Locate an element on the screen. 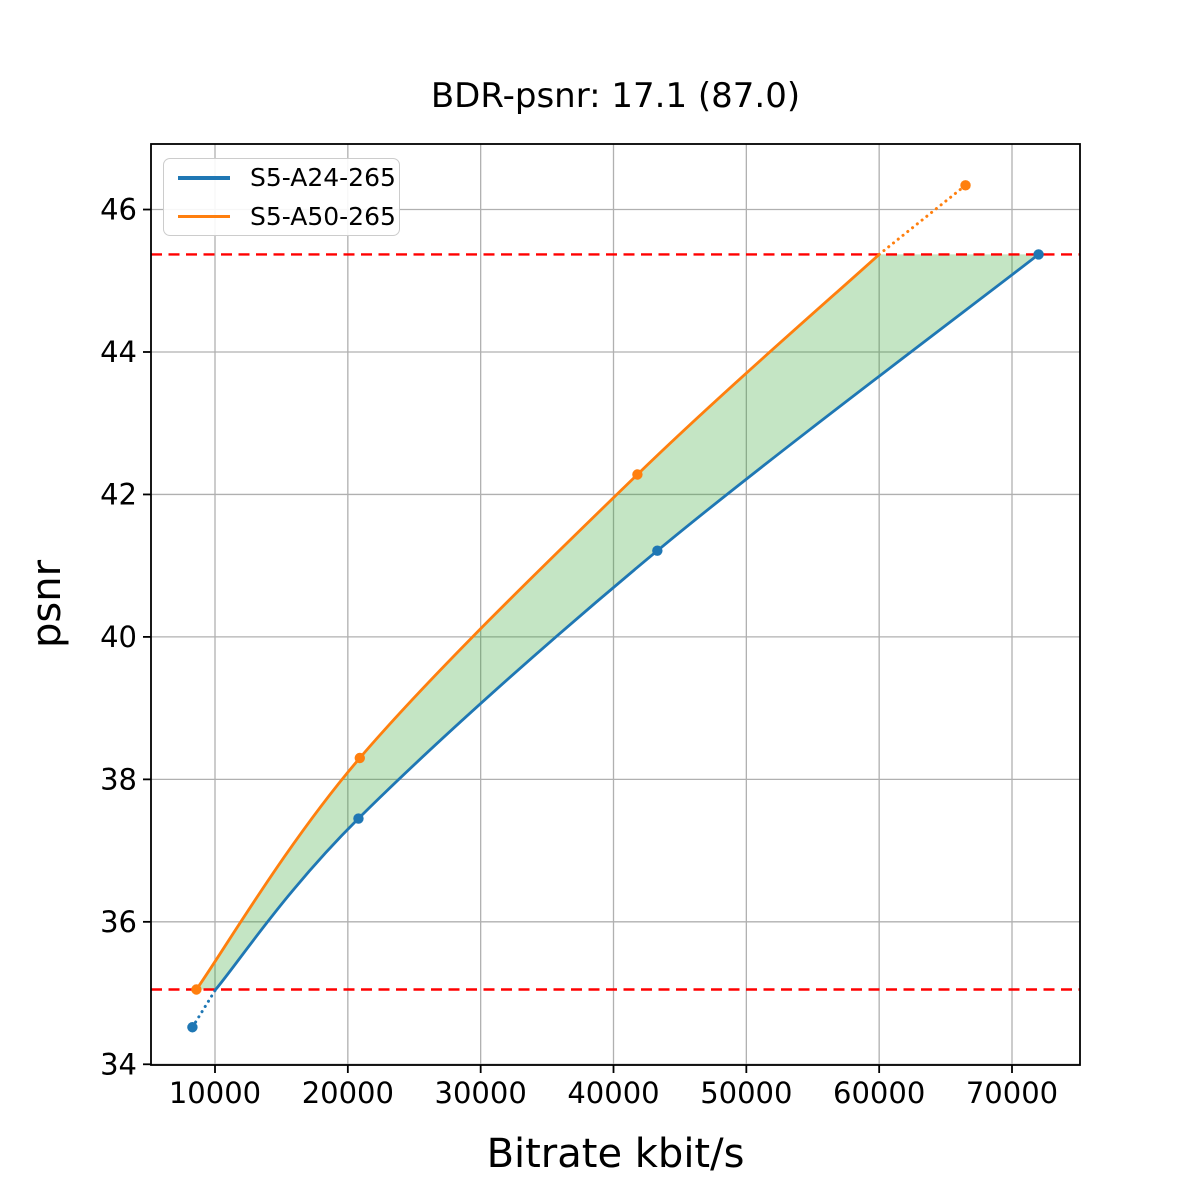 This screenshot has height=1200, width=1200. y-tick-label: 40 is located at coordinates (118, 637).